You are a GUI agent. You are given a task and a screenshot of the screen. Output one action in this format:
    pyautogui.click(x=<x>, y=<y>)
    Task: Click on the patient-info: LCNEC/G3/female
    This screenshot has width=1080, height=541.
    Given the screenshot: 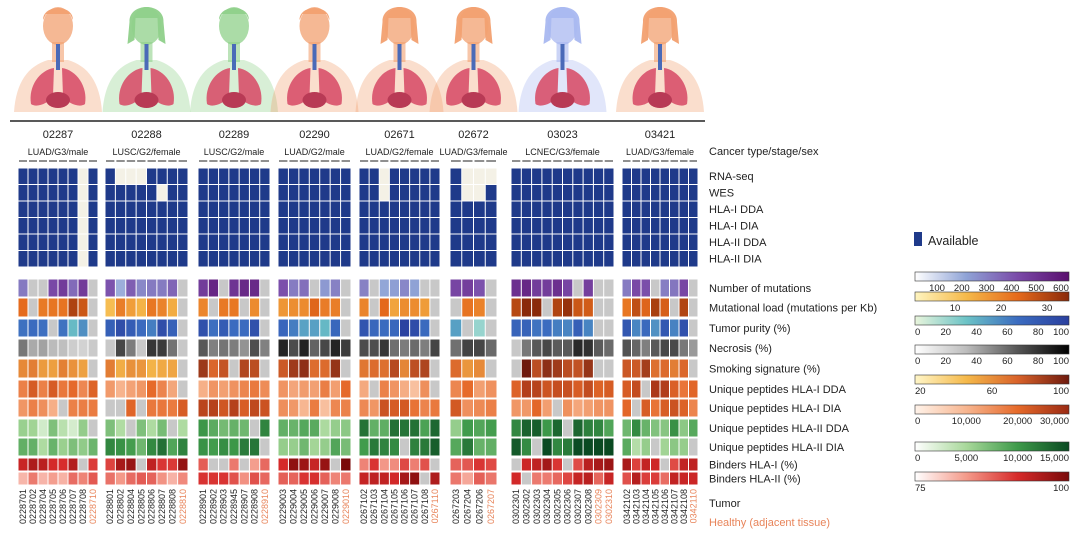 What is the action you would take?
    pyautogui.click(x=562, y=152)
    